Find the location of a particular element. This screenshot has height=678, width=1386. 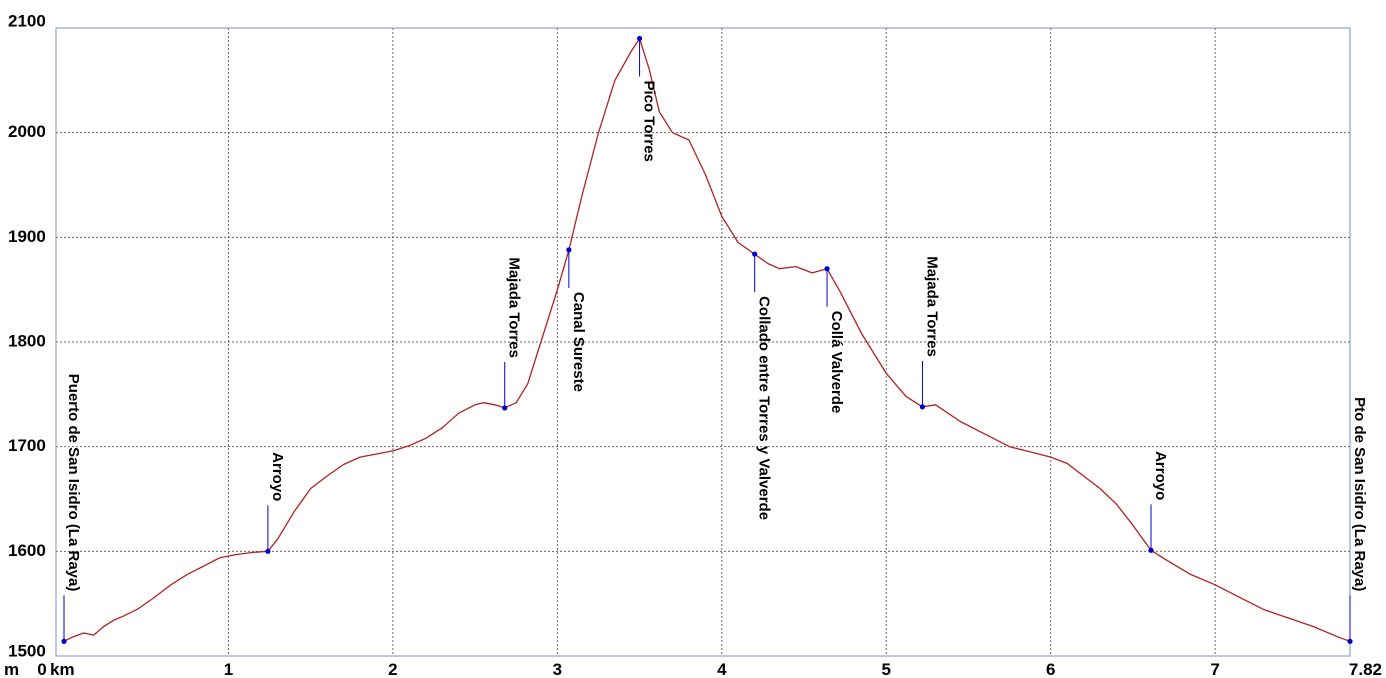

y-axis-ticks: 1500 1600 1700 1800 1900 2000 2100 is located at coordinates (27, 335).